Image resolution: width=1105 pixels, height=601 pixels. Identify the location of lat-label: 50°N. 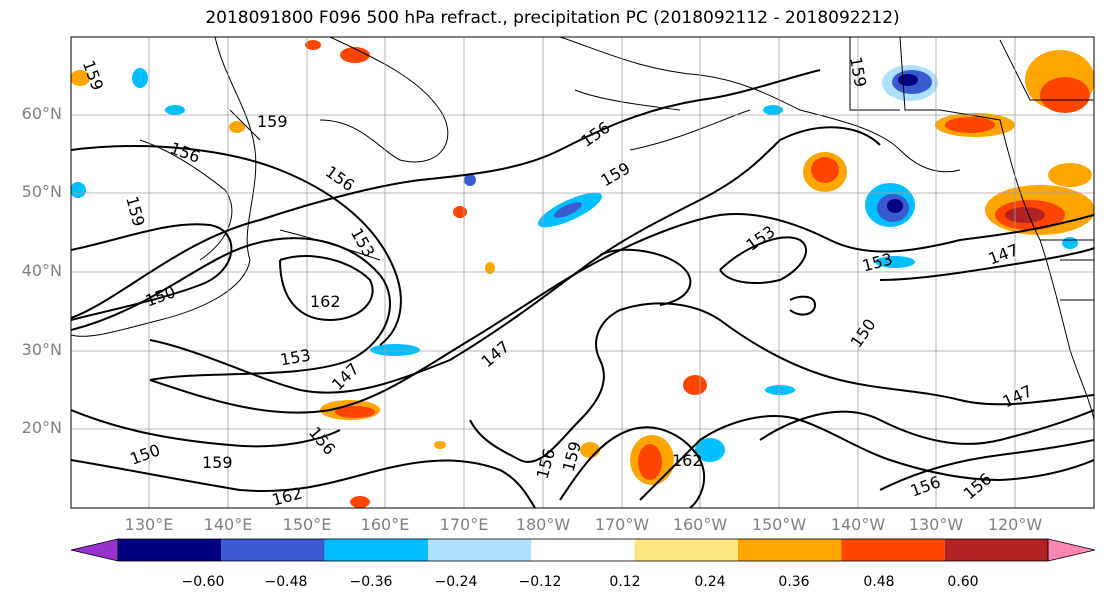
(41, 191).